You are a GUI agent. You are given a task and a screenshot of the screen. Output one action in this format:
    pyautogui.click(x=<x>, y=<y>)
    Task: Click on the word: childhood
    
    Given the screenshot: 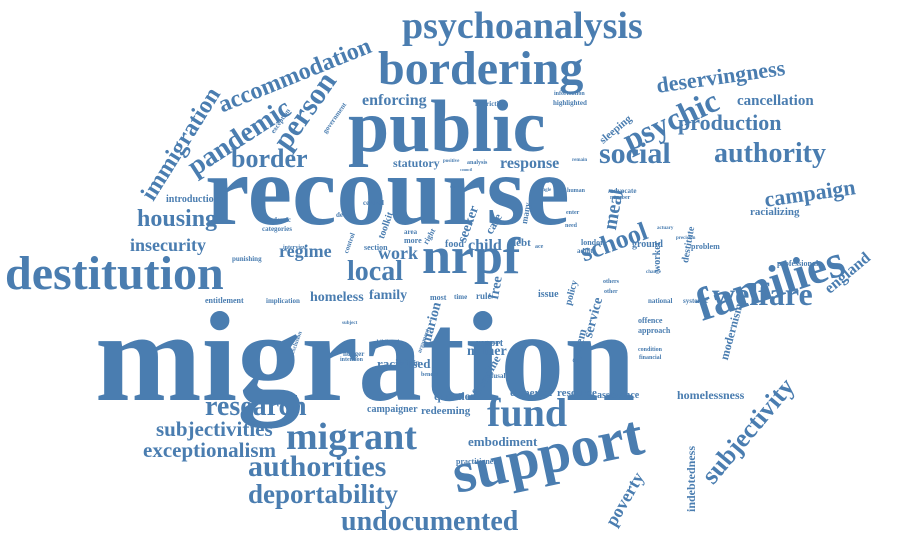 What is the action you would take?
    pyautogui.click(x=386, y=343)
    